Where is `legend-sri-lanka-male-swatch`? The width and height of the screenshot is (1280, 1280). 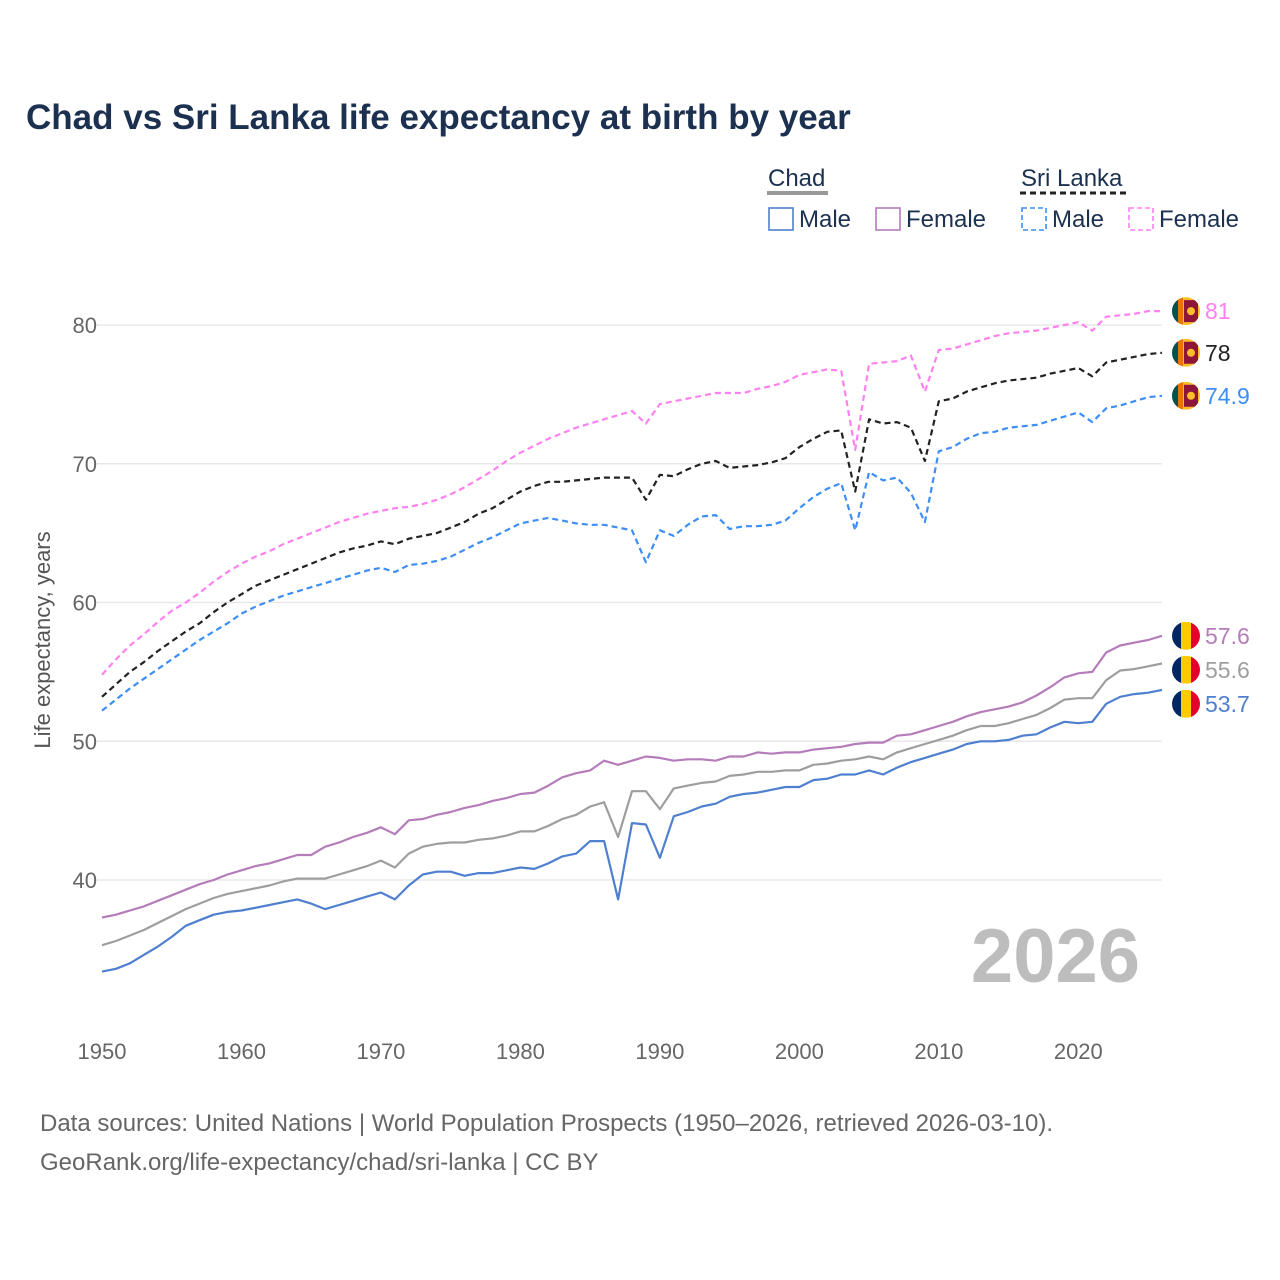 legend-sri-lanka-male-swatch is located at coordinates (1034, 219).